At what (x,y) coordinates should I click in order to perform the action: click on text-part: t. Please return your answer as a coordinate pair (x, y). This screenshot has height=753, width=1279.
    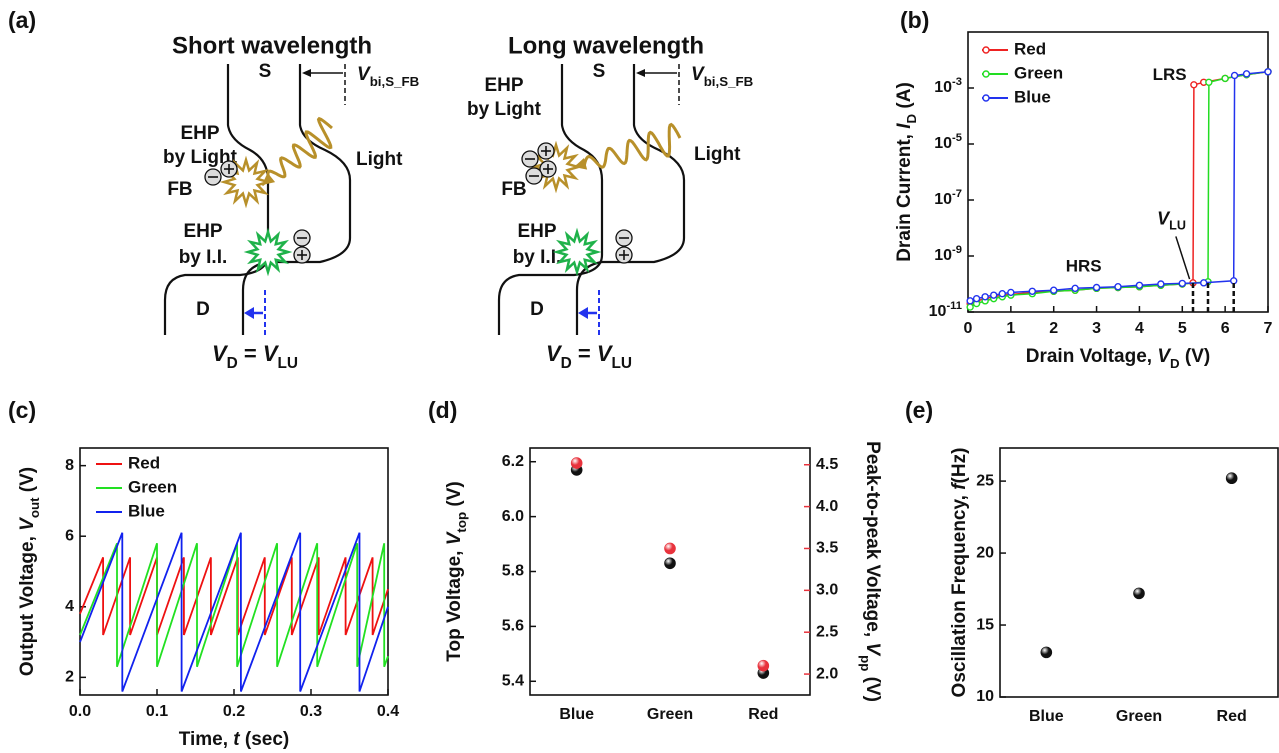
    Looking at the image, I should click on (236, 739).